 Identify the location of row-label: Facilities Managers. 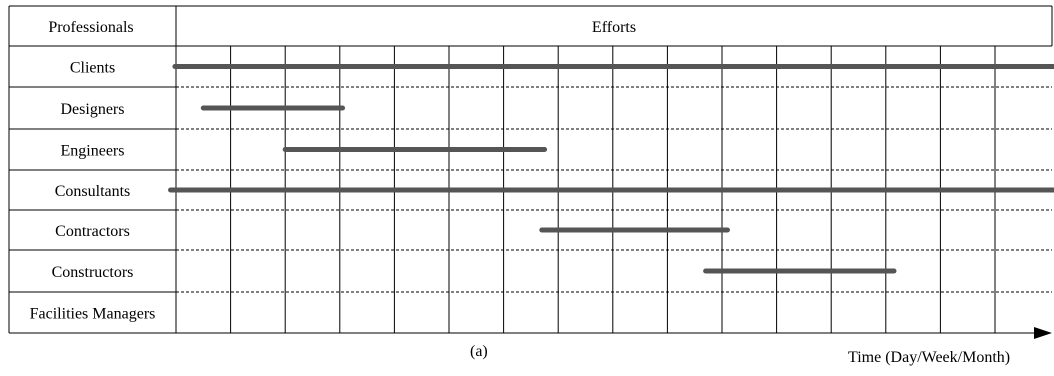
(93, 314).